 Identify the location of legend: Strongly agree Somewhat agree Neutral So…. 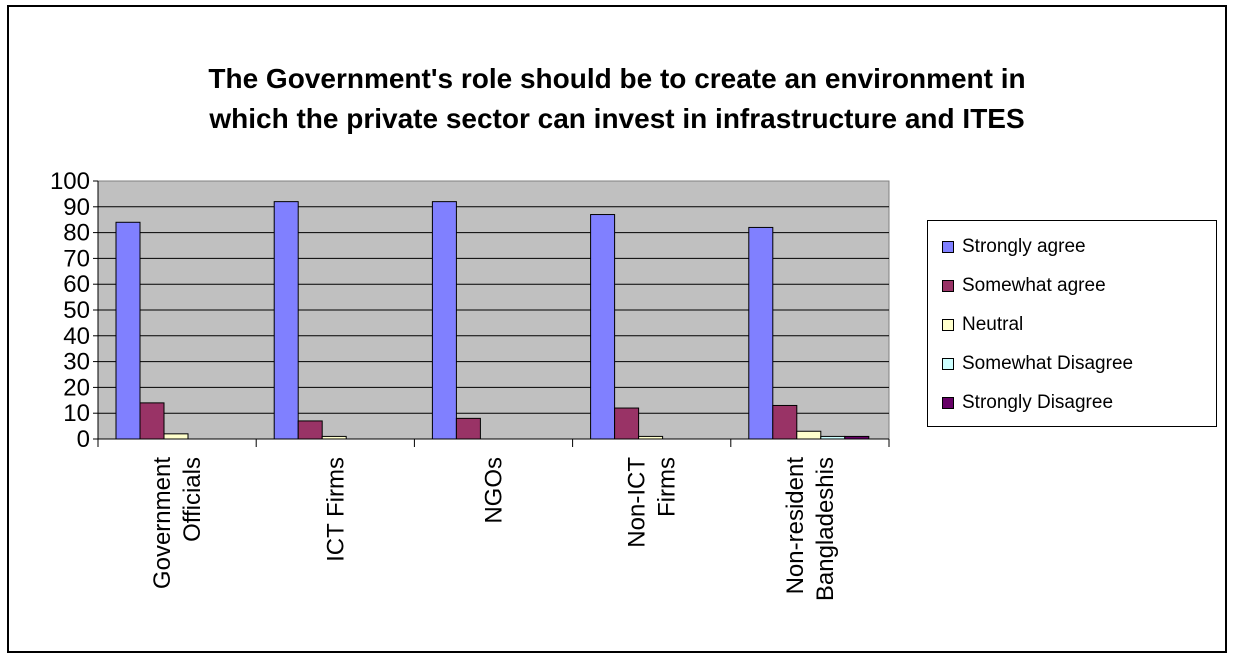
(1072, 323).